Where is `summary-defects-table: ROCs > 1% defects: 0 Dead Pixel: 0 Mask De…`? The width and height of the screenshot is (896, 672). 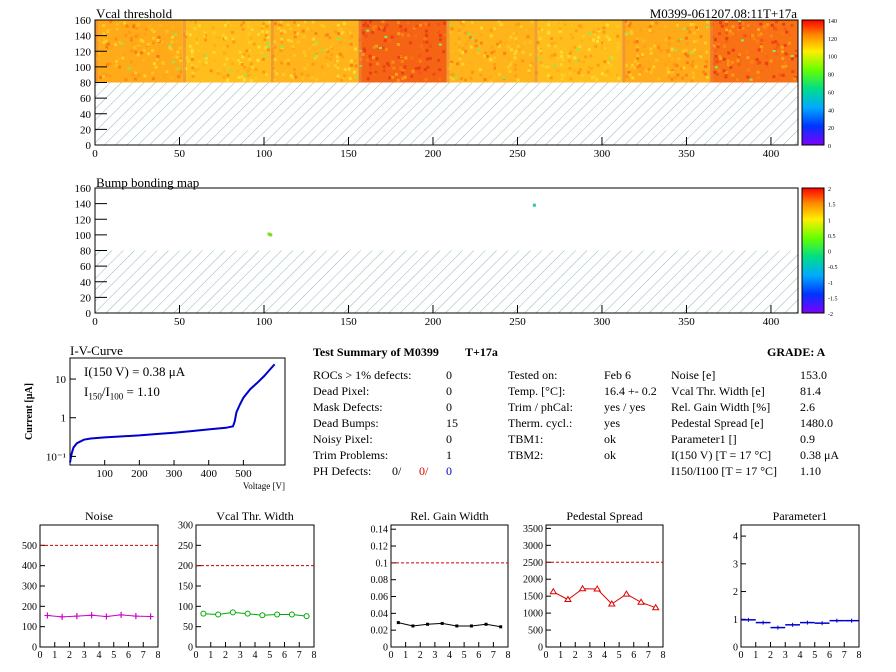 summary-defects-table: ROCs > 1% defects: 0 Dead Pixel: 0 Mask De… is located at coordinates (388, 423).